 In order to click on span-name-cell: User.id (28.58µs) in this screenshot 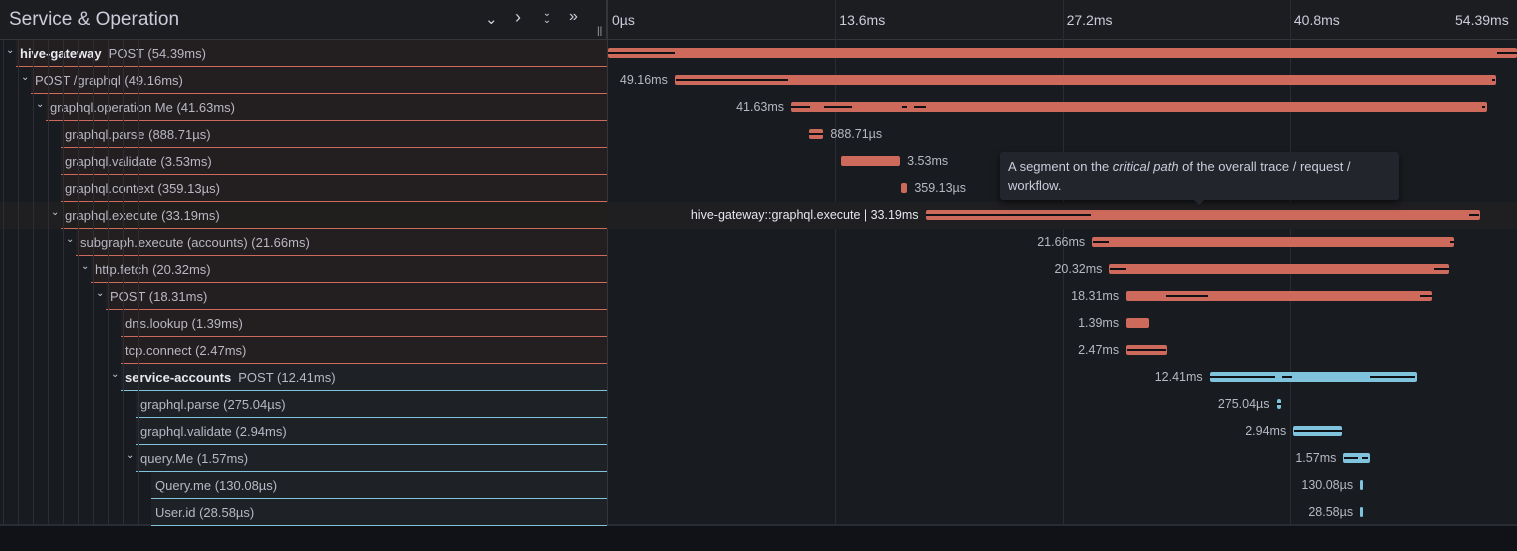, I will do `click(379, 512)`.